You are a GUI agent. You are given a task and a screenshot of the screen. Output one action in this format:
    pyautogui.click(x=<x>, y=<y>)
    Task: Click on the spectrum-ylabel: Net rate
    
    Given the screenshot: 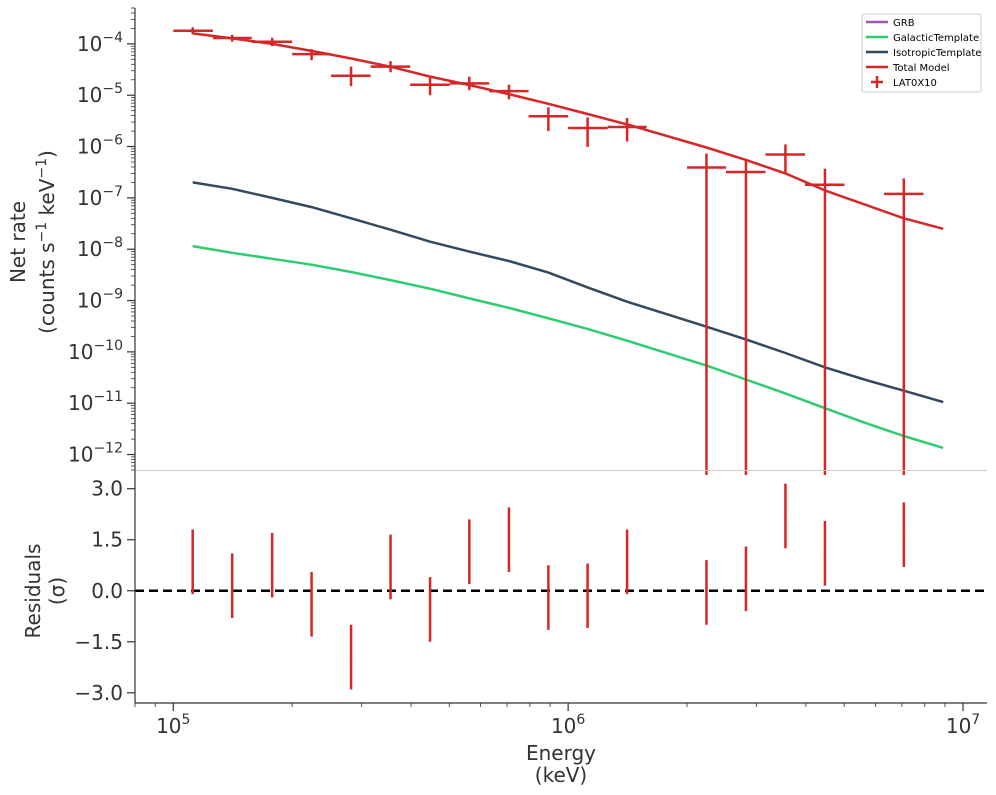 What is the action you would take?
    pyautogui.click(x=18, y=242)
    